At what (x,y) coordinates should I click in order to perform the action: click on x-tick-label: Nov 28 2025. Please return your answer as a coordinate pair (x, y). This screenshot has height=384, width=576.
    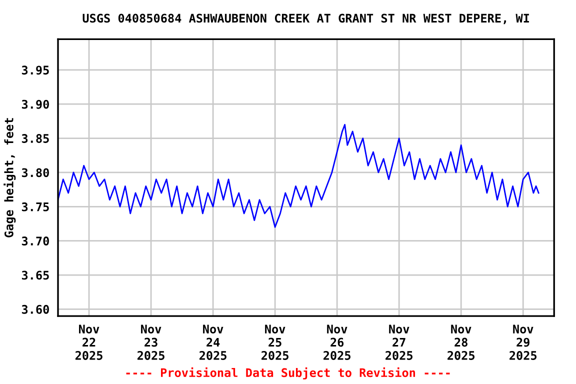
    Looking at the image, I should click on (461, 342).